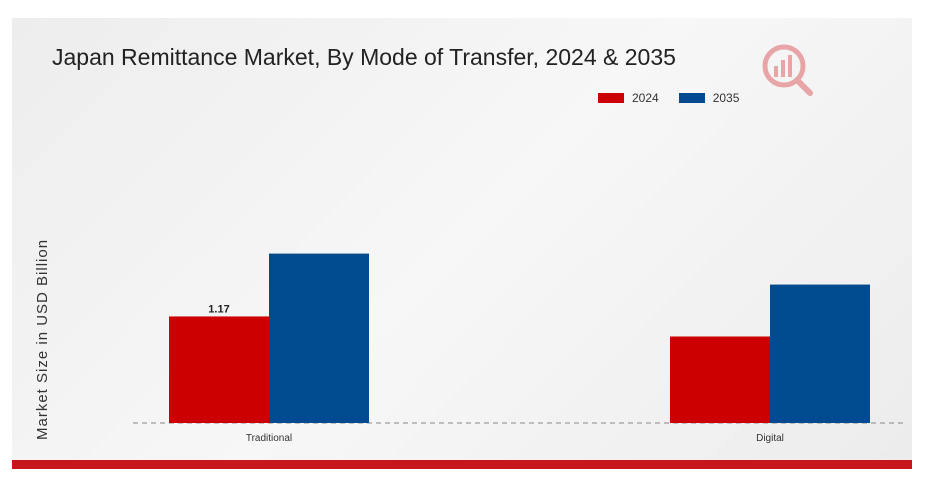 This screenshot has height=478, width=928. I want to click on x-tick-label-digital: Digital, so click(770, 438).